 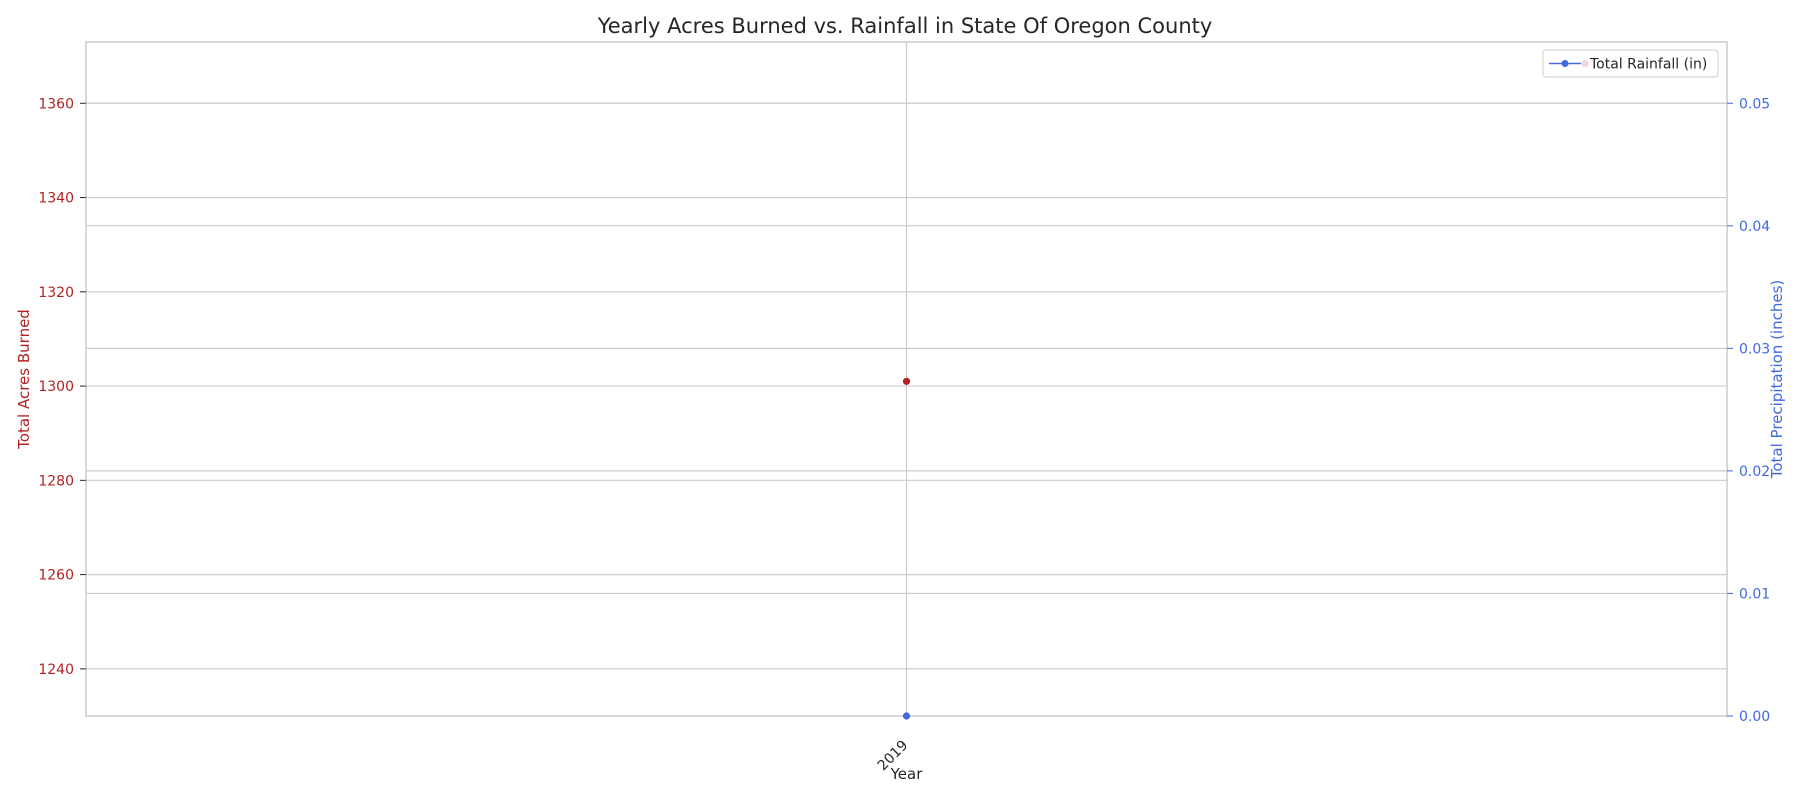 What do you see at coordinates (56, 670) in the screenshot?
I see `left-tick-label: 1240` at bounding box center [56, 670].